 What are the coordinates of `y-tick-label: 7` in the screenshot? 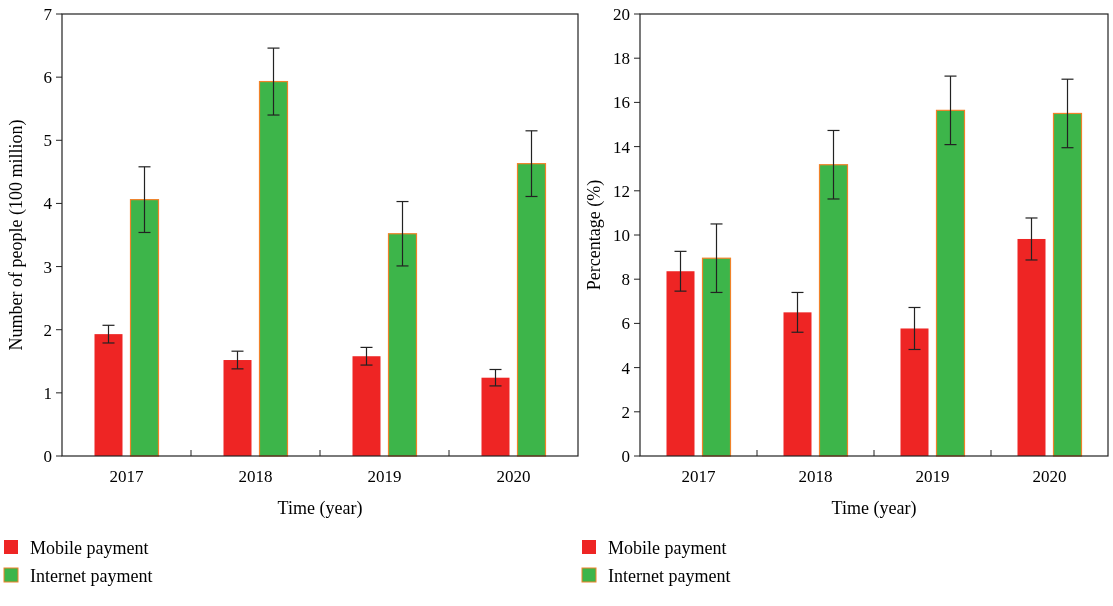 It's located at (48, 14).